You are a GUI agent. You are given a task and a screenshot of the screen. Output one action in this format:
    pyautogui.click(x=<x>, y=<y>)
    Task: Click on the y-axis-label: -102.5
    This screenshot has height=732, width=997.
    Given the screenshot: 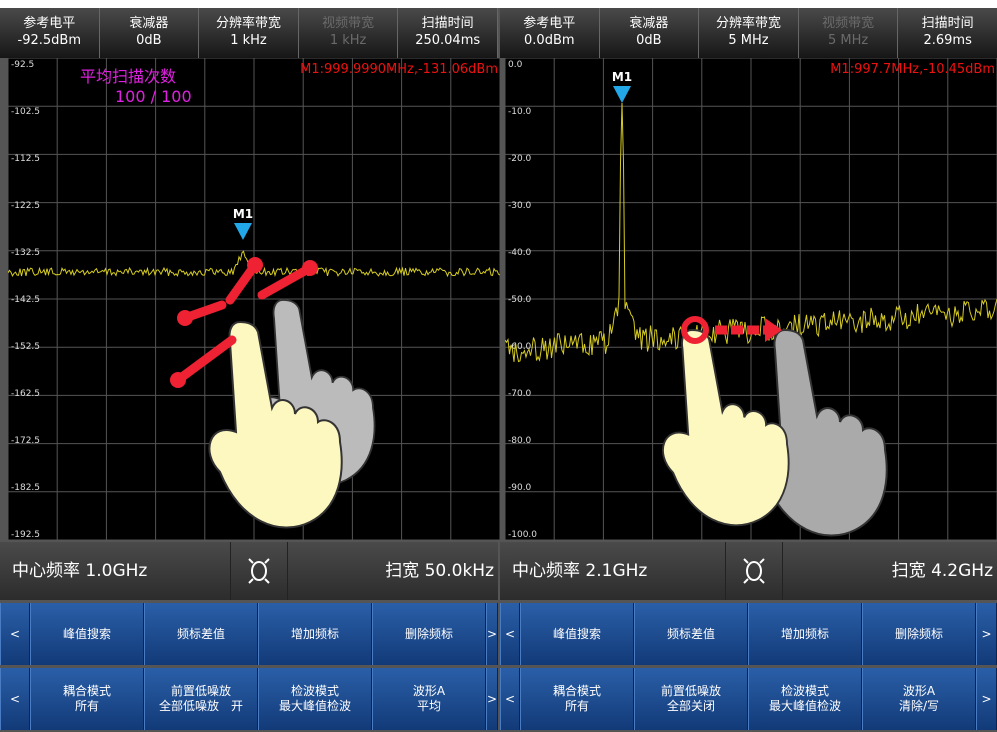 What is the action you would take?
    pyautogui.click(x=25, y=112)
    